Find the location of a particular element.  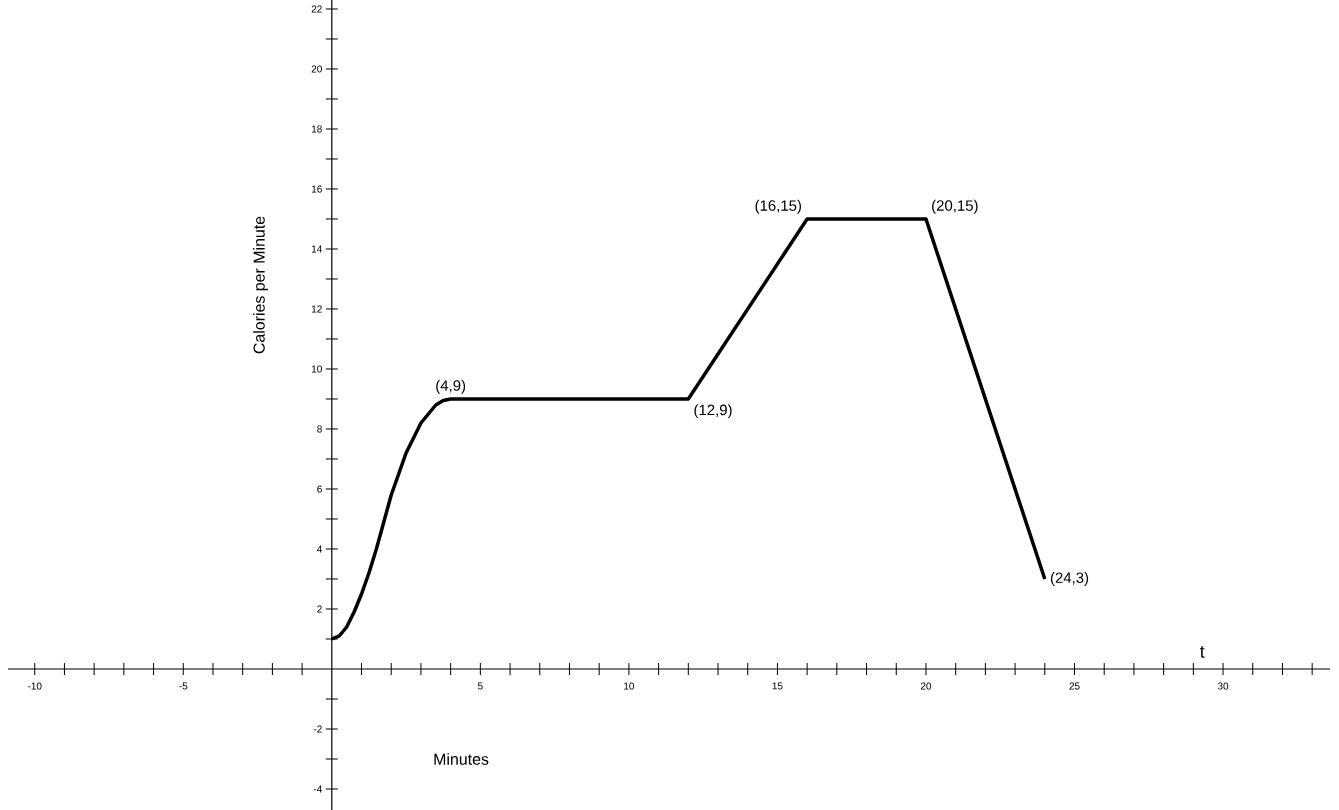

y-tick-label: -4 is located at coordinates (317, 789).